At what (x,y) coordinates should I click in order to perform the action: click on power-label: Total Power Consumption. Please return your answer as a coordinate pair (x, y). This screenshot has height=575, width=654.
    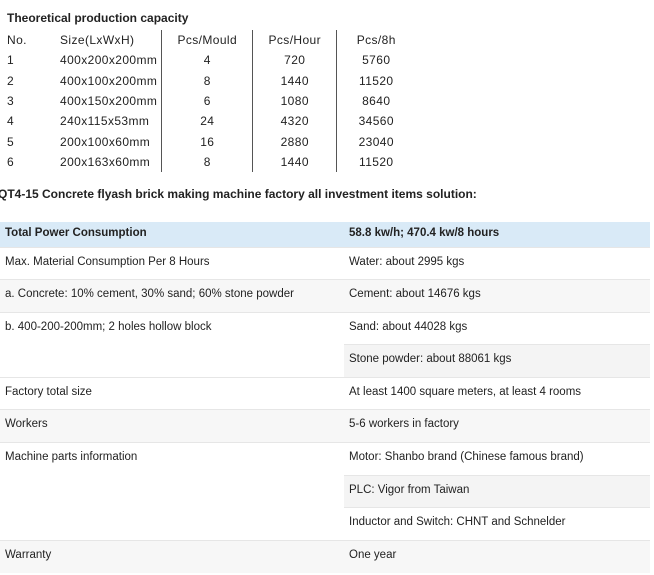
    Looking at the image, I should click on (172, 234).